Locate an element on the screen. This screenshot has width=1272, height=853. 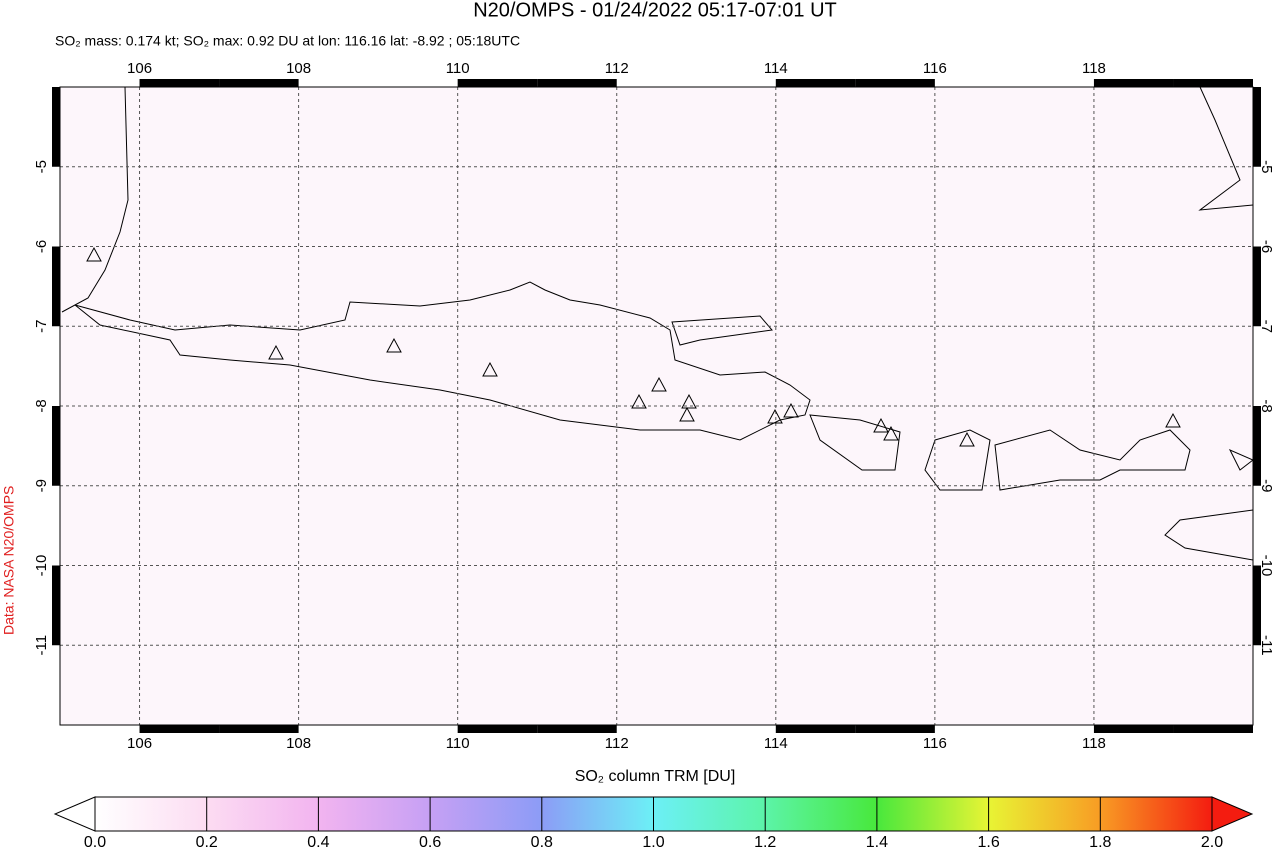
colorbar-tick-label: 2.0 is located at coordinates (1212, 842).